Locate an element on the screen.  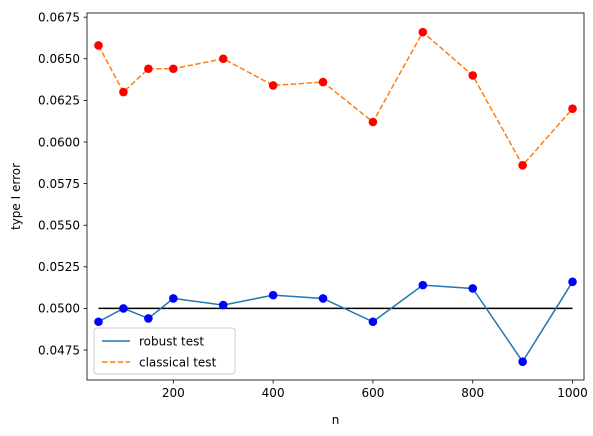
y-tick-label: 0.0675 is located at coordinates (59, 17).